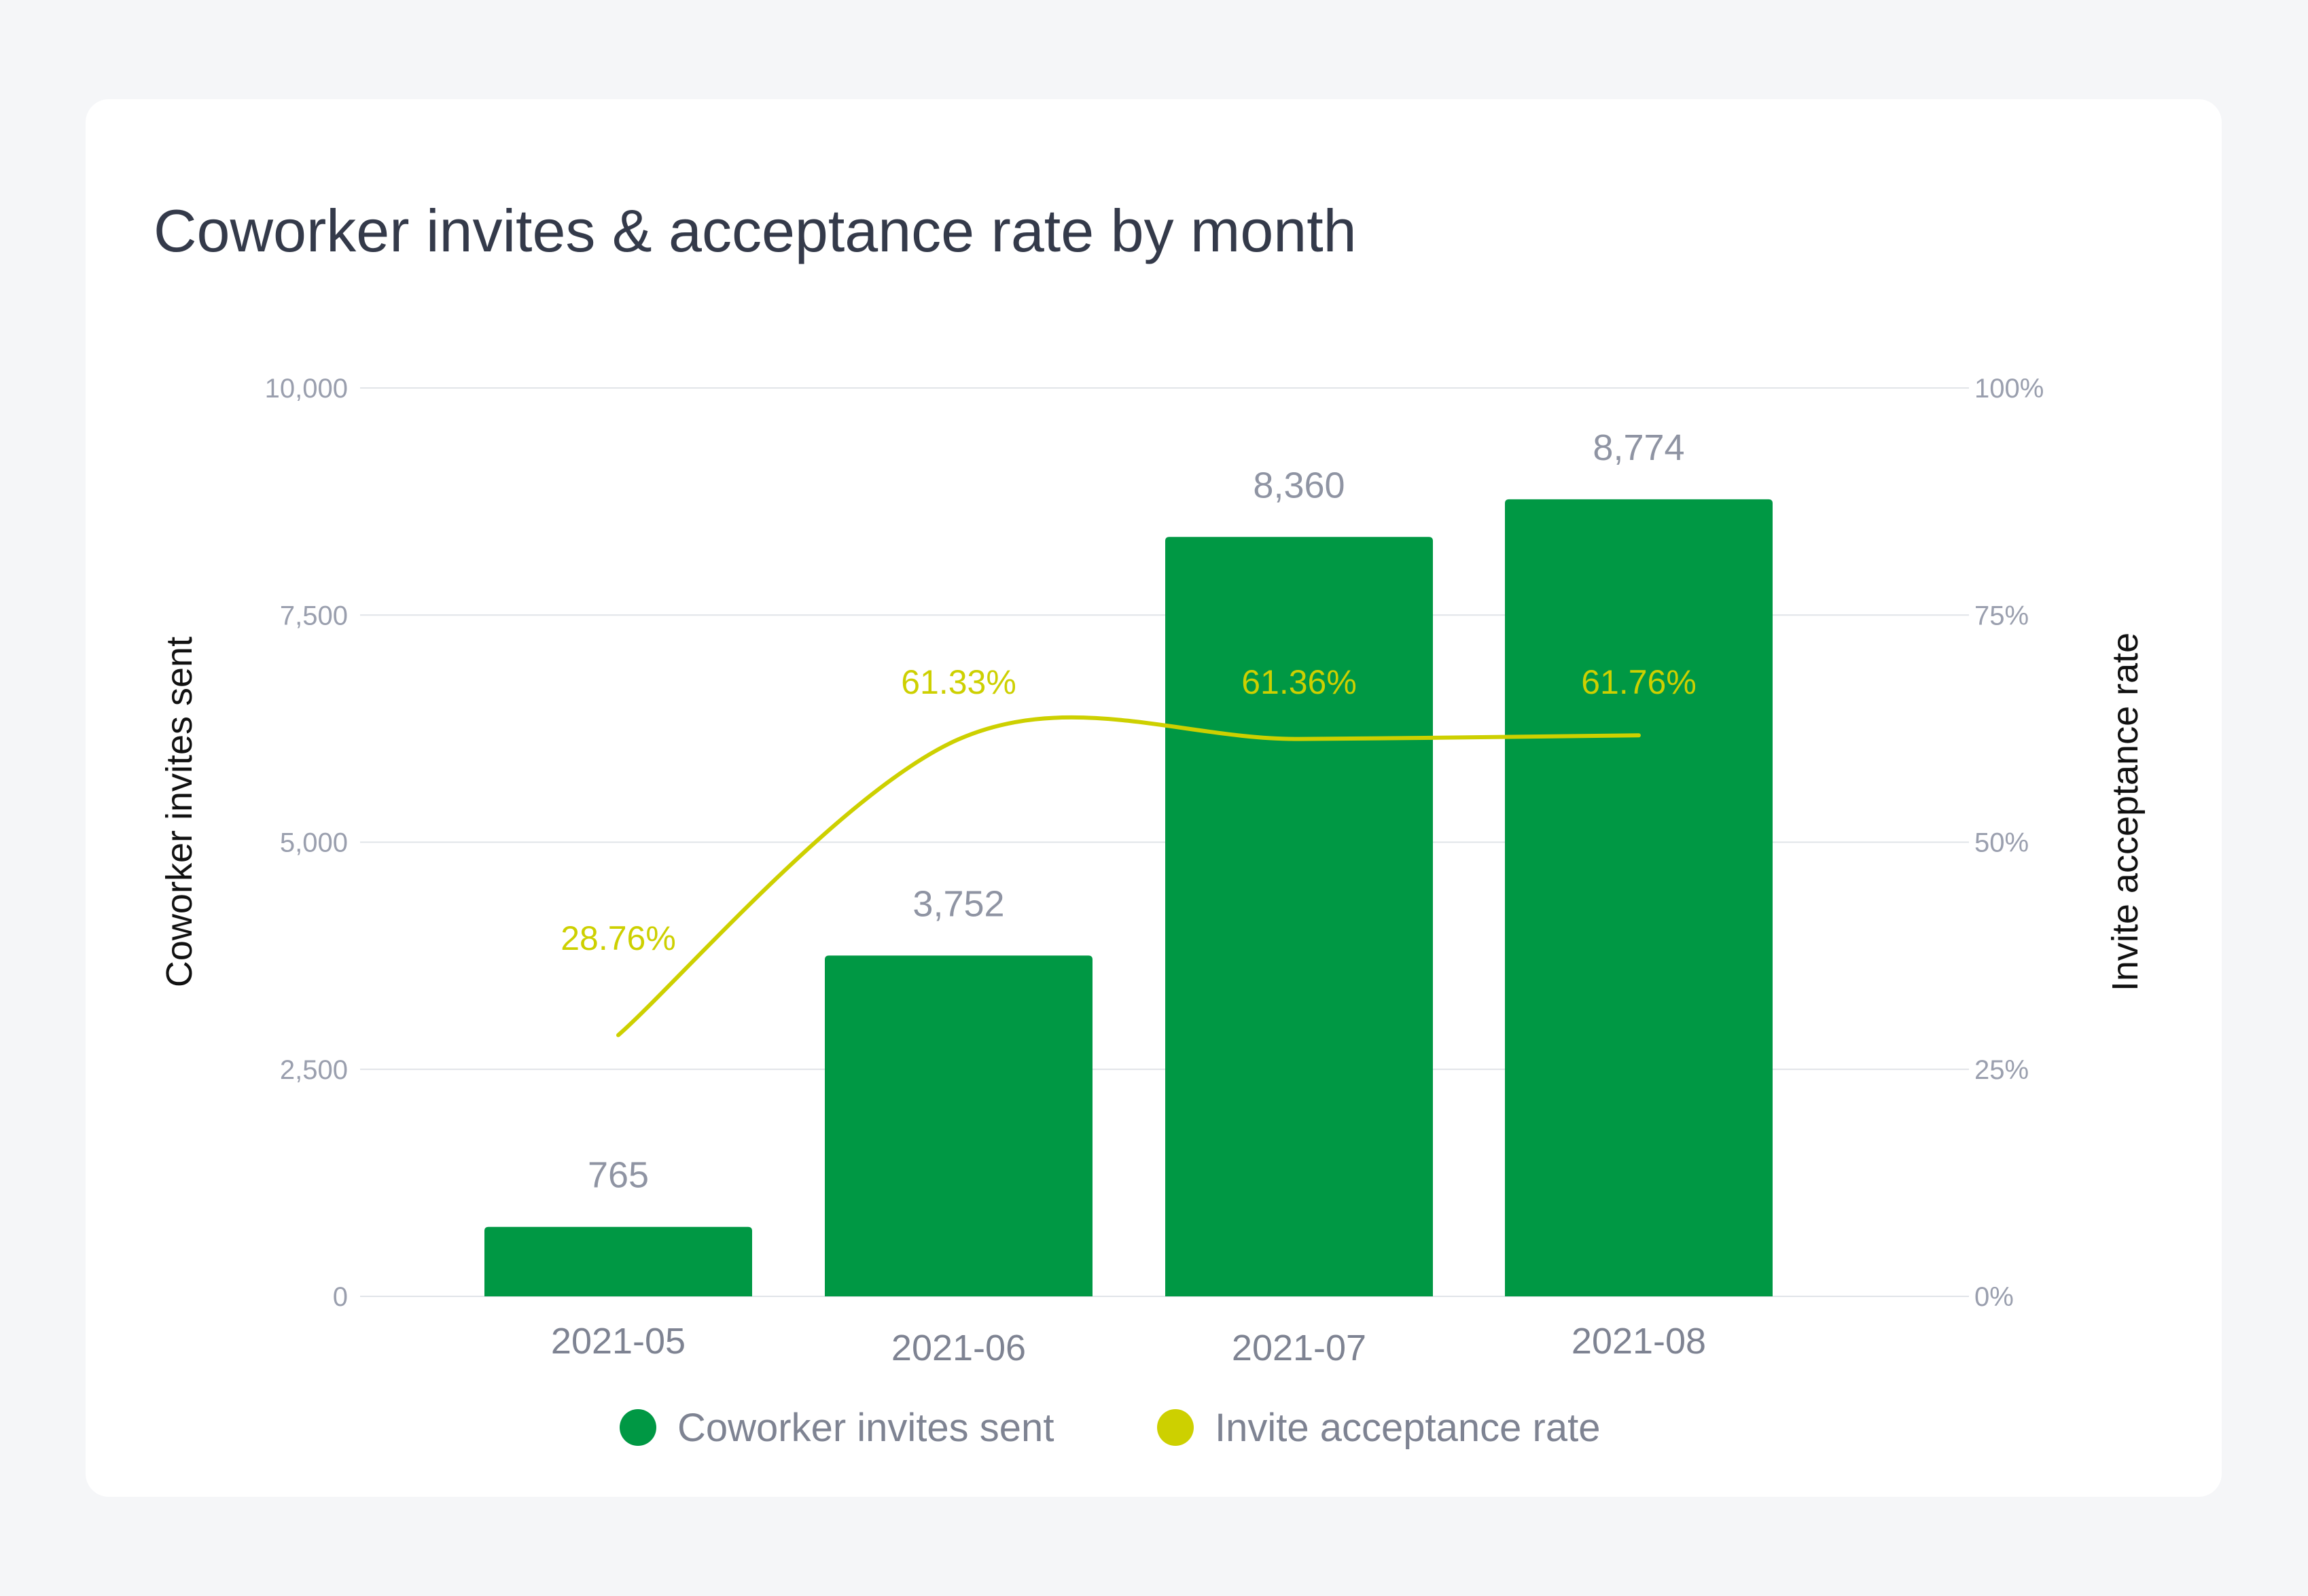 The width and height of the screenshot is (2308, 1596). Describe the element at coordinates (1175, 1427) in the screenshot. I see `legend-swatch-rate` at that location.